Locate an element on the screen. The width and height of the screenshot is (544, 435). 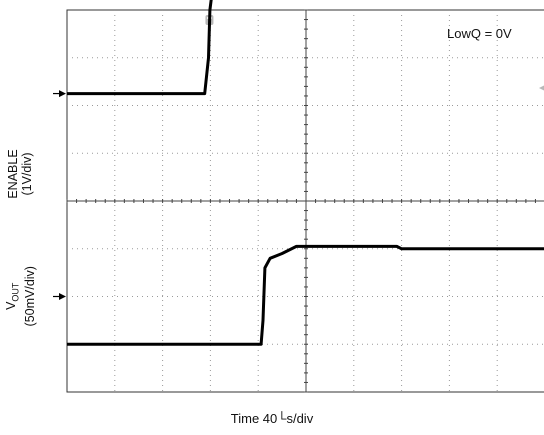
trigger-level-marker is located at coordinates (541, 88).